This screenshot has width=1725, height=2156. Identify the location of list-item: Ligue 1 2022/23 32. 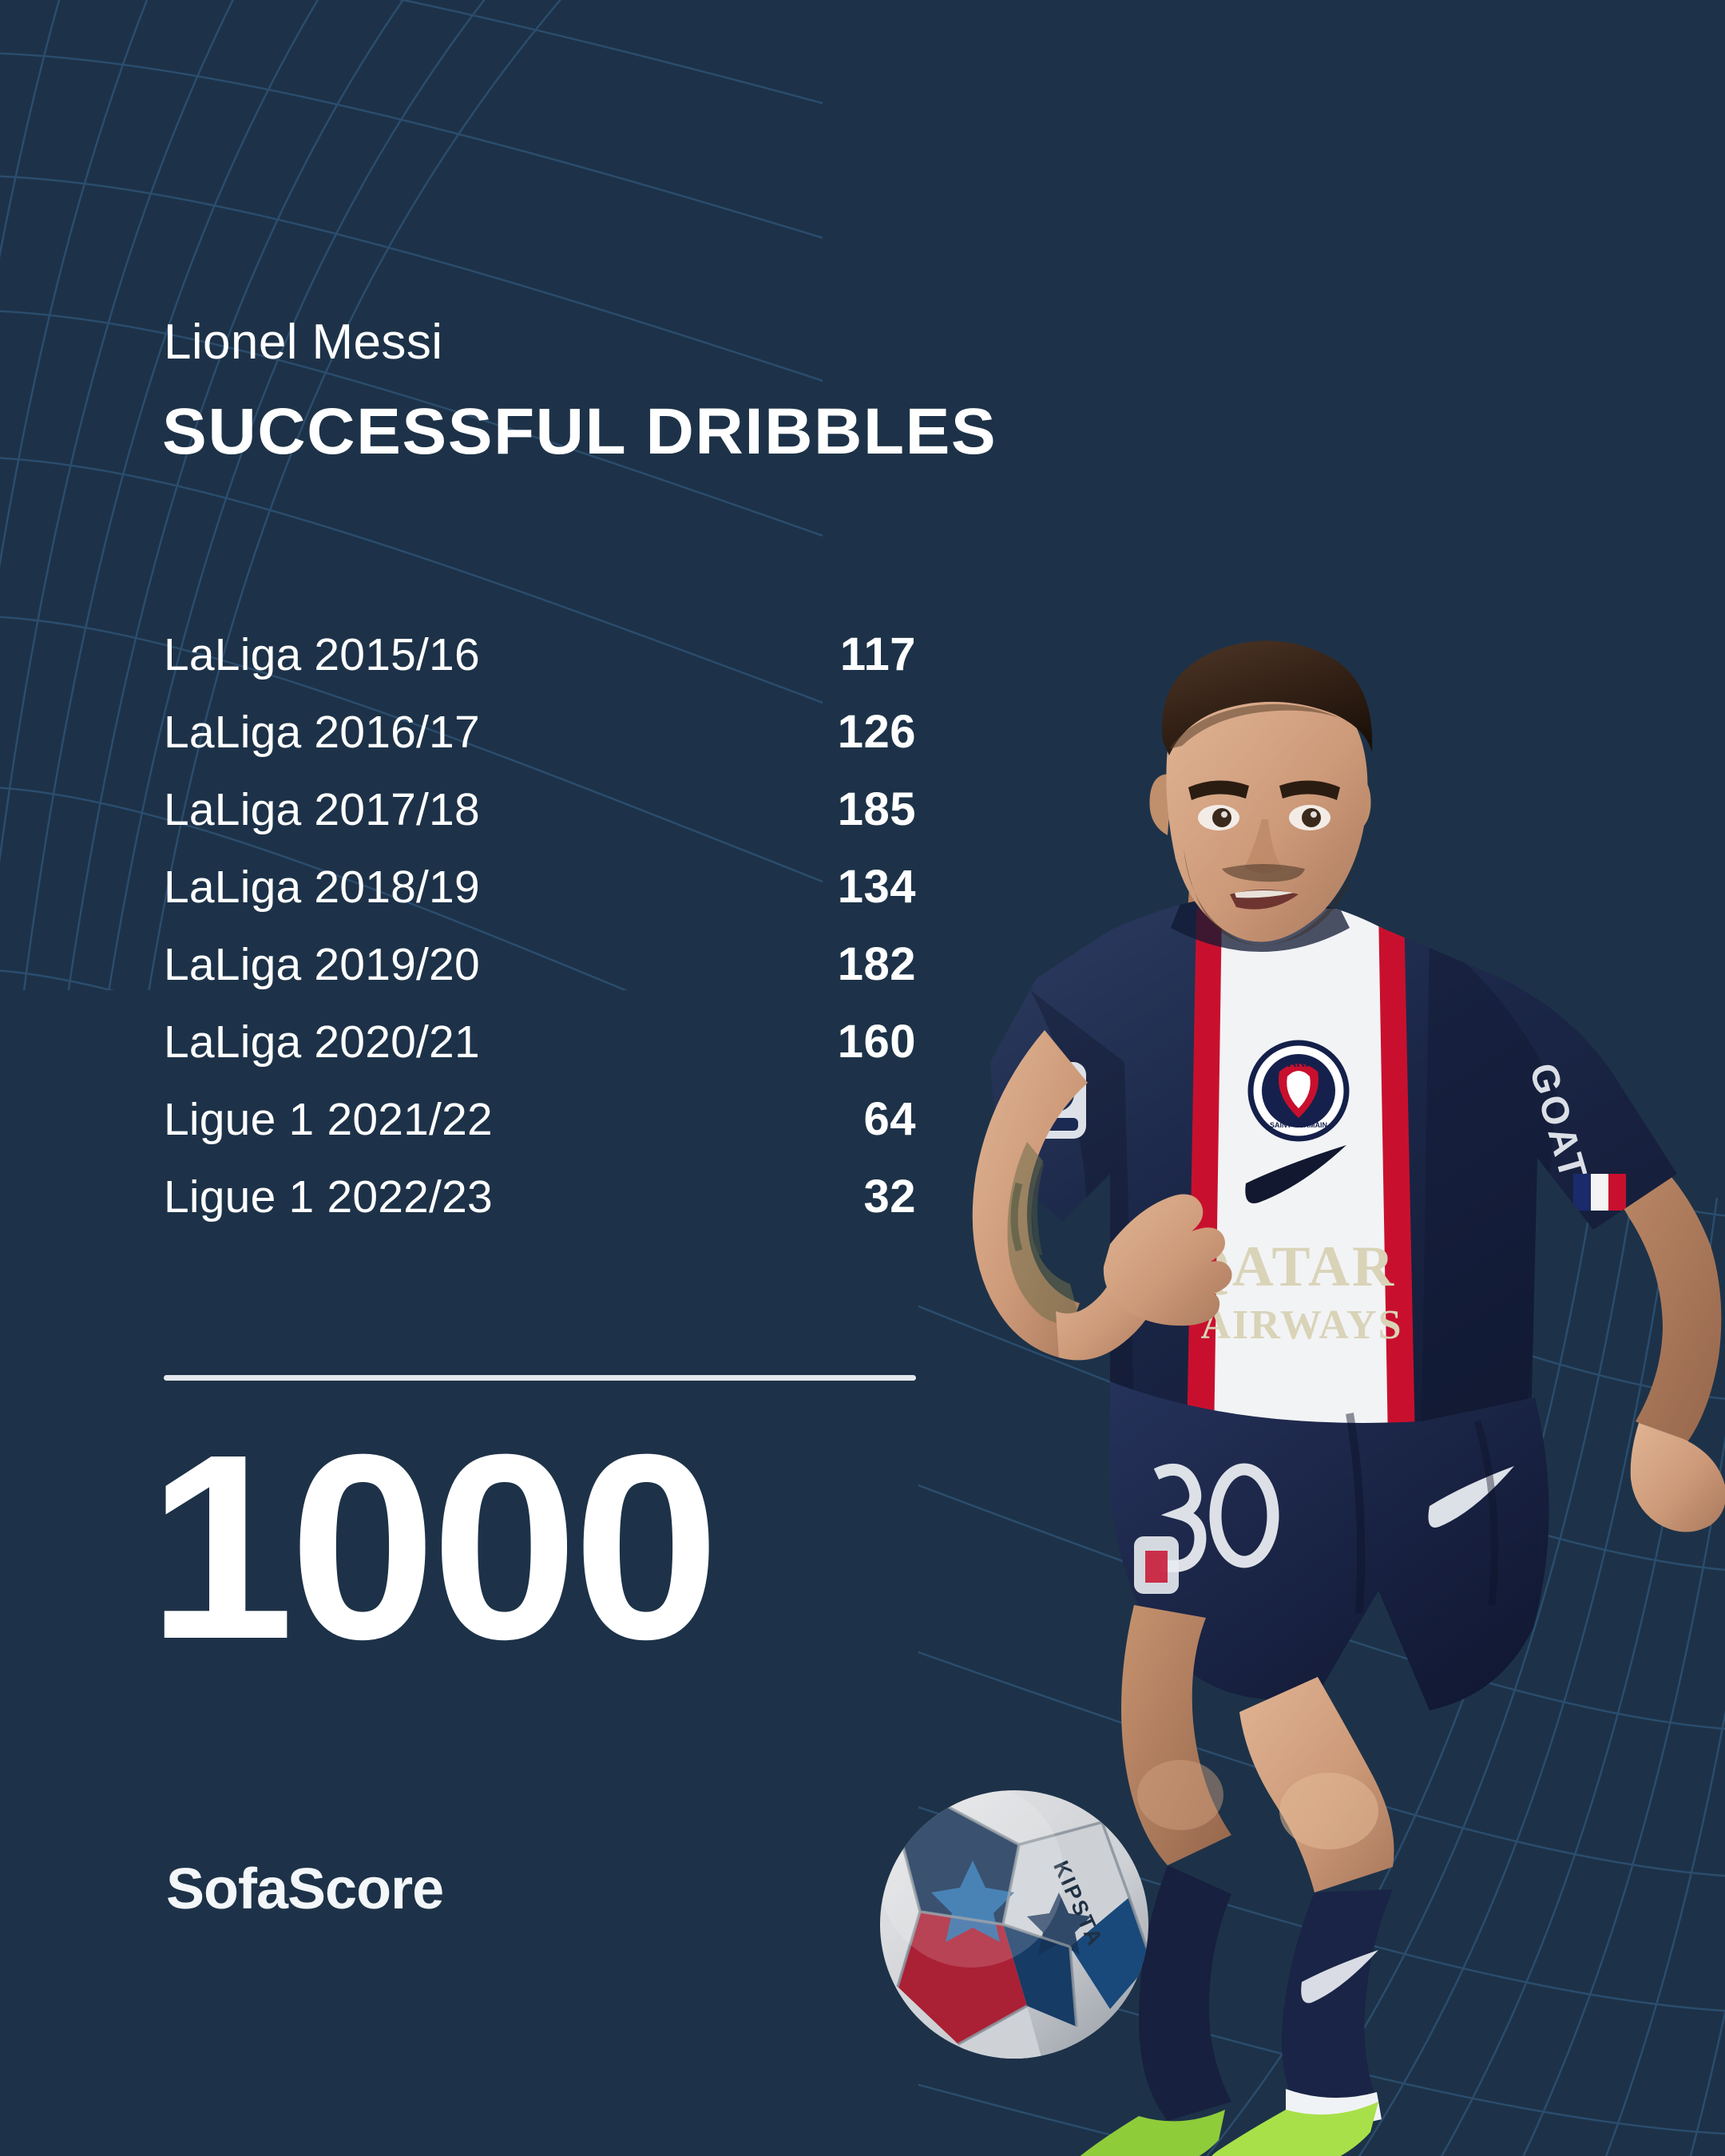
(540, 1208).